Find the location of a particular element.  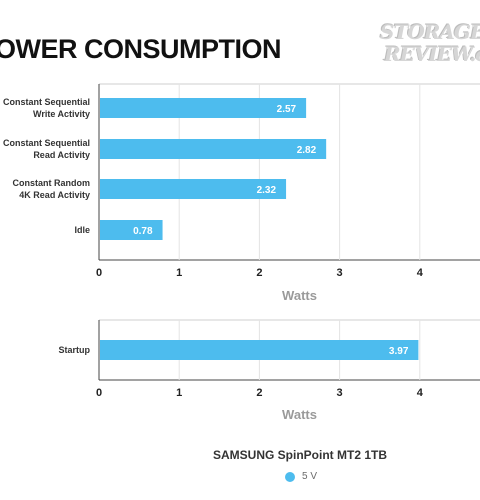

category-label: Write Activity is located at coordinates (61, 114).